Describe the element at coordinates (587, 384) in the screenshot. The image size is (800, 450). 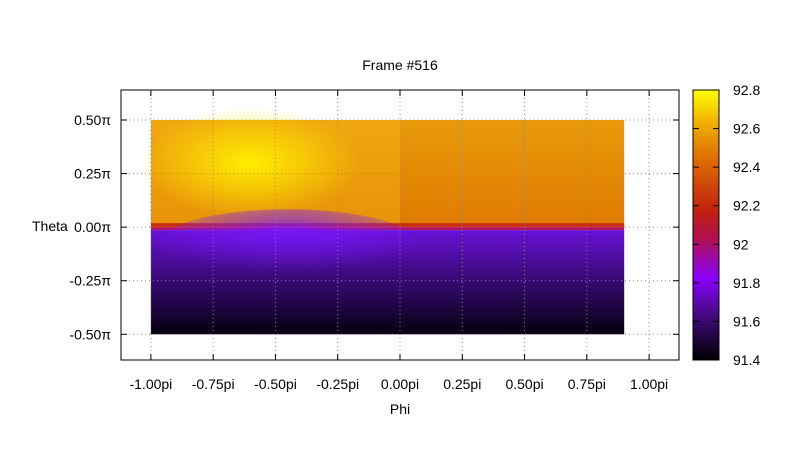
I see `x-tick-label: 0.75pi` at that location.